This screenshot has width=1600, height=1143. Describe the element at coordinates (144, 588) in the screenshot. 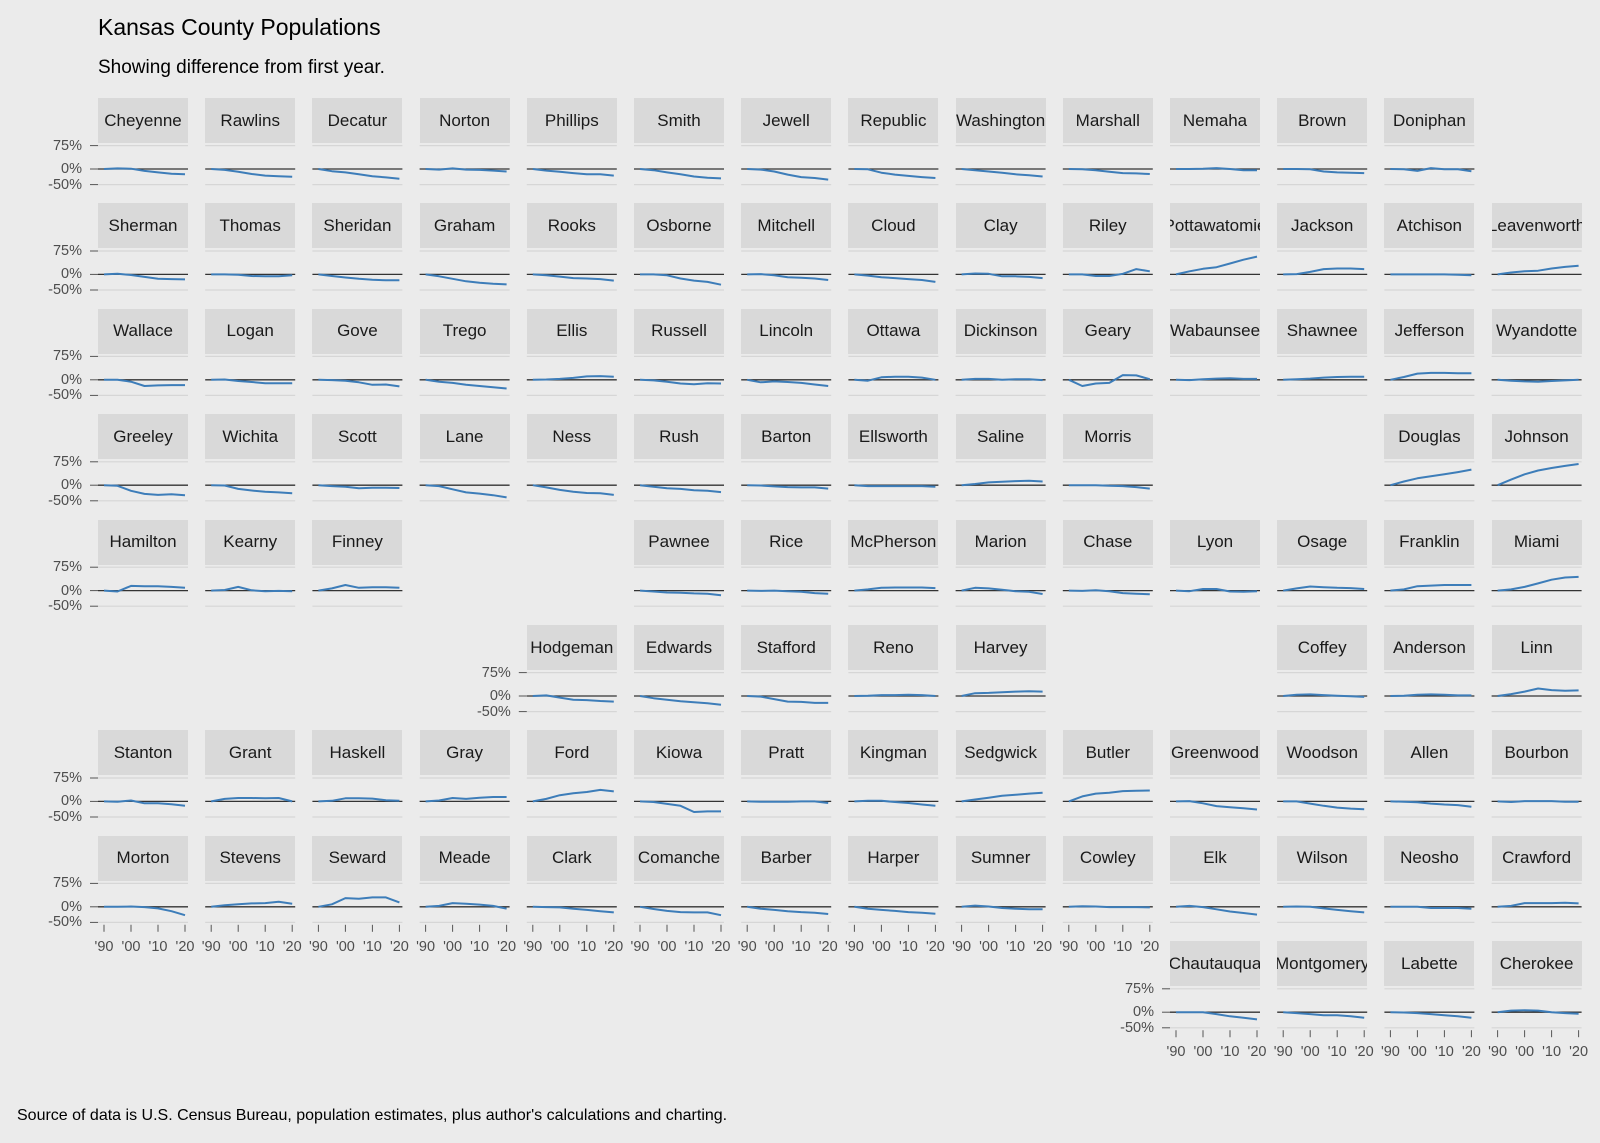

I see `series-line-hamilton` at that location.